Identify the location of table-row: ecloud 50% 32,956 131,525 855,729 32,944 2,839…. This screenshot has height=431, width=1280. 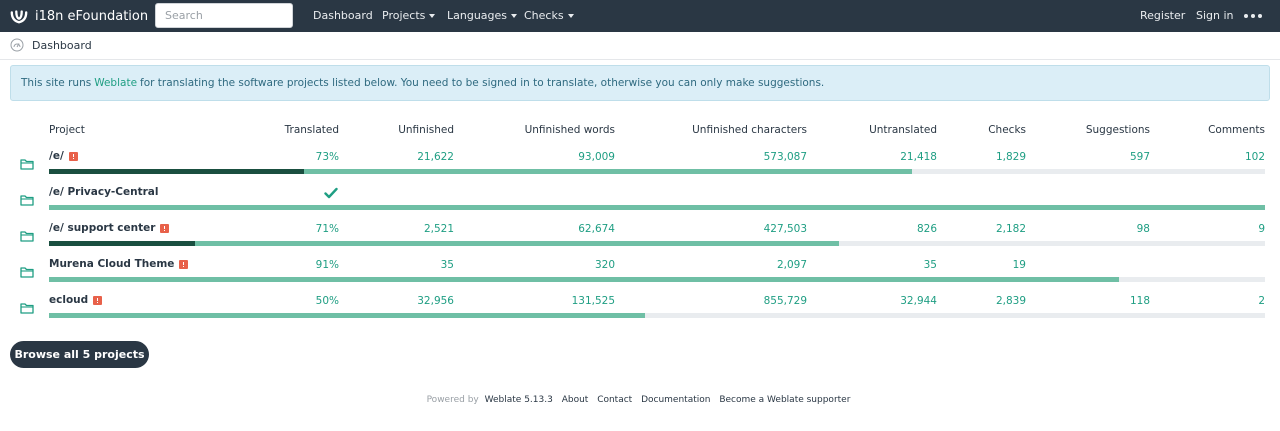
(640, 312).